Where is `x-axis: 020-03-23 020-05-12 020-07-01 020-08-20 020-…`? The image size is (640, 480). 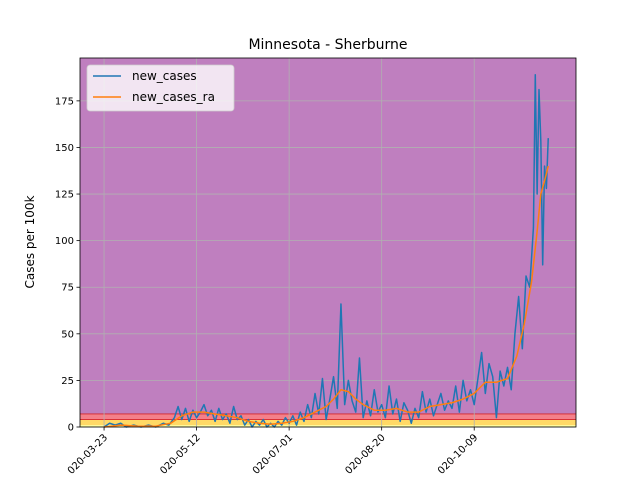 x-axis: 020-03-23 020-05-12 020-07-01 020-08-20 020-… is located at coordinates (273, 452).